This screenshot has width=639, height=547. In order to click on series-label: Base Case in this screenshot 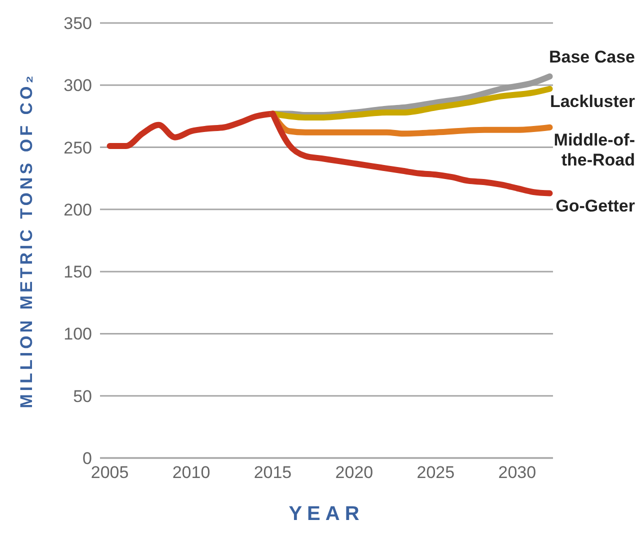, I will do `click(591, 56)`.